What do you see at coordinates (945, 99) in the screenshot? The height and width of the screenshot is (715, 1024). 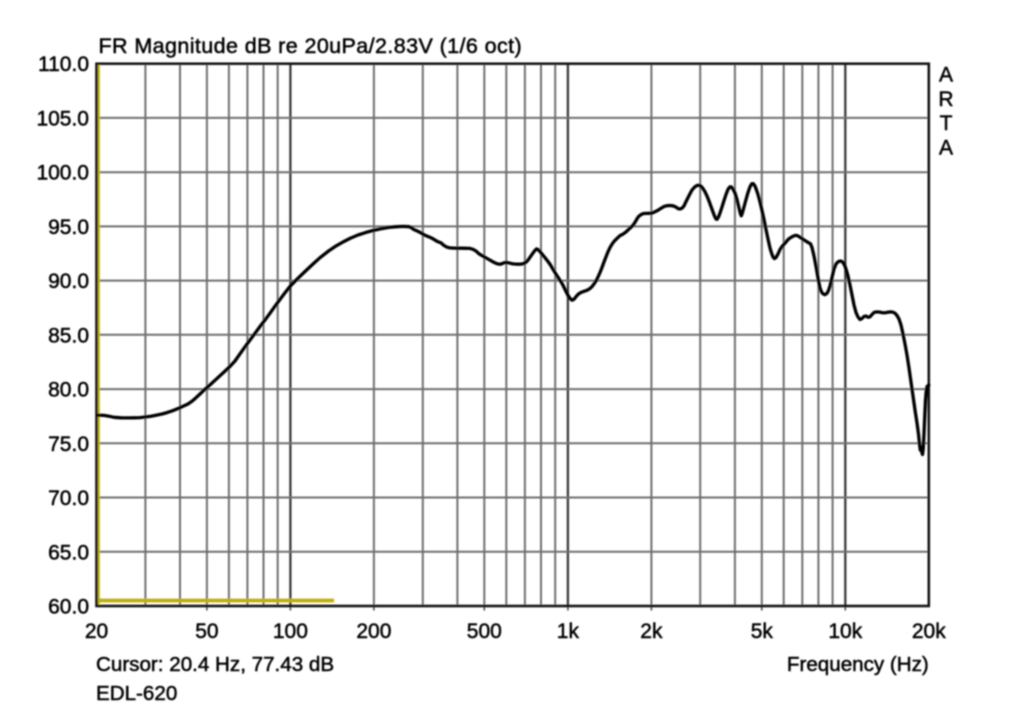 I see `svg-text: R` at bounding box center [945, 99].